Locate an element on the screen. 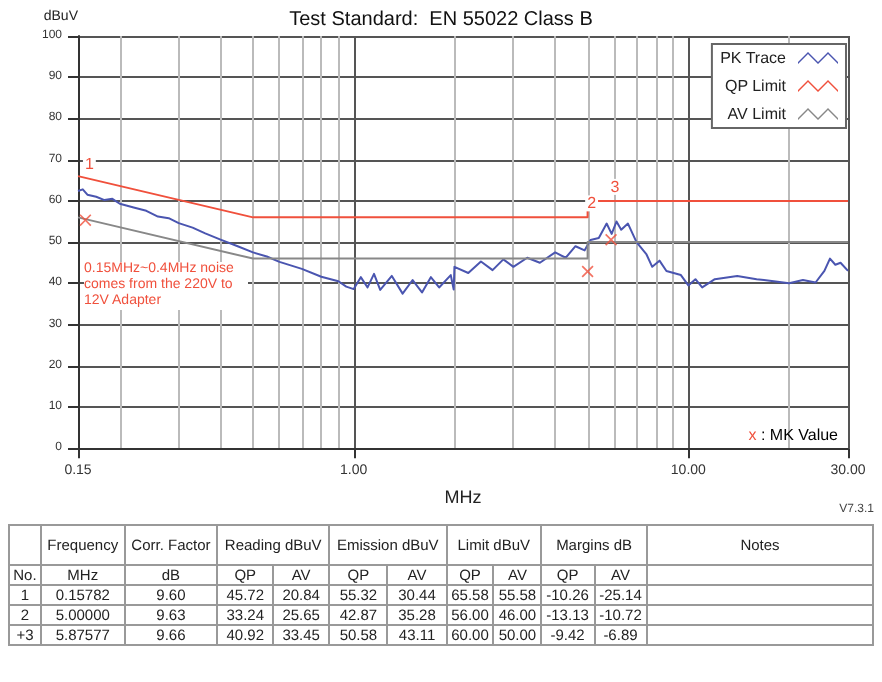  annotation: x : MK Value is located at coordinates (793, 435).